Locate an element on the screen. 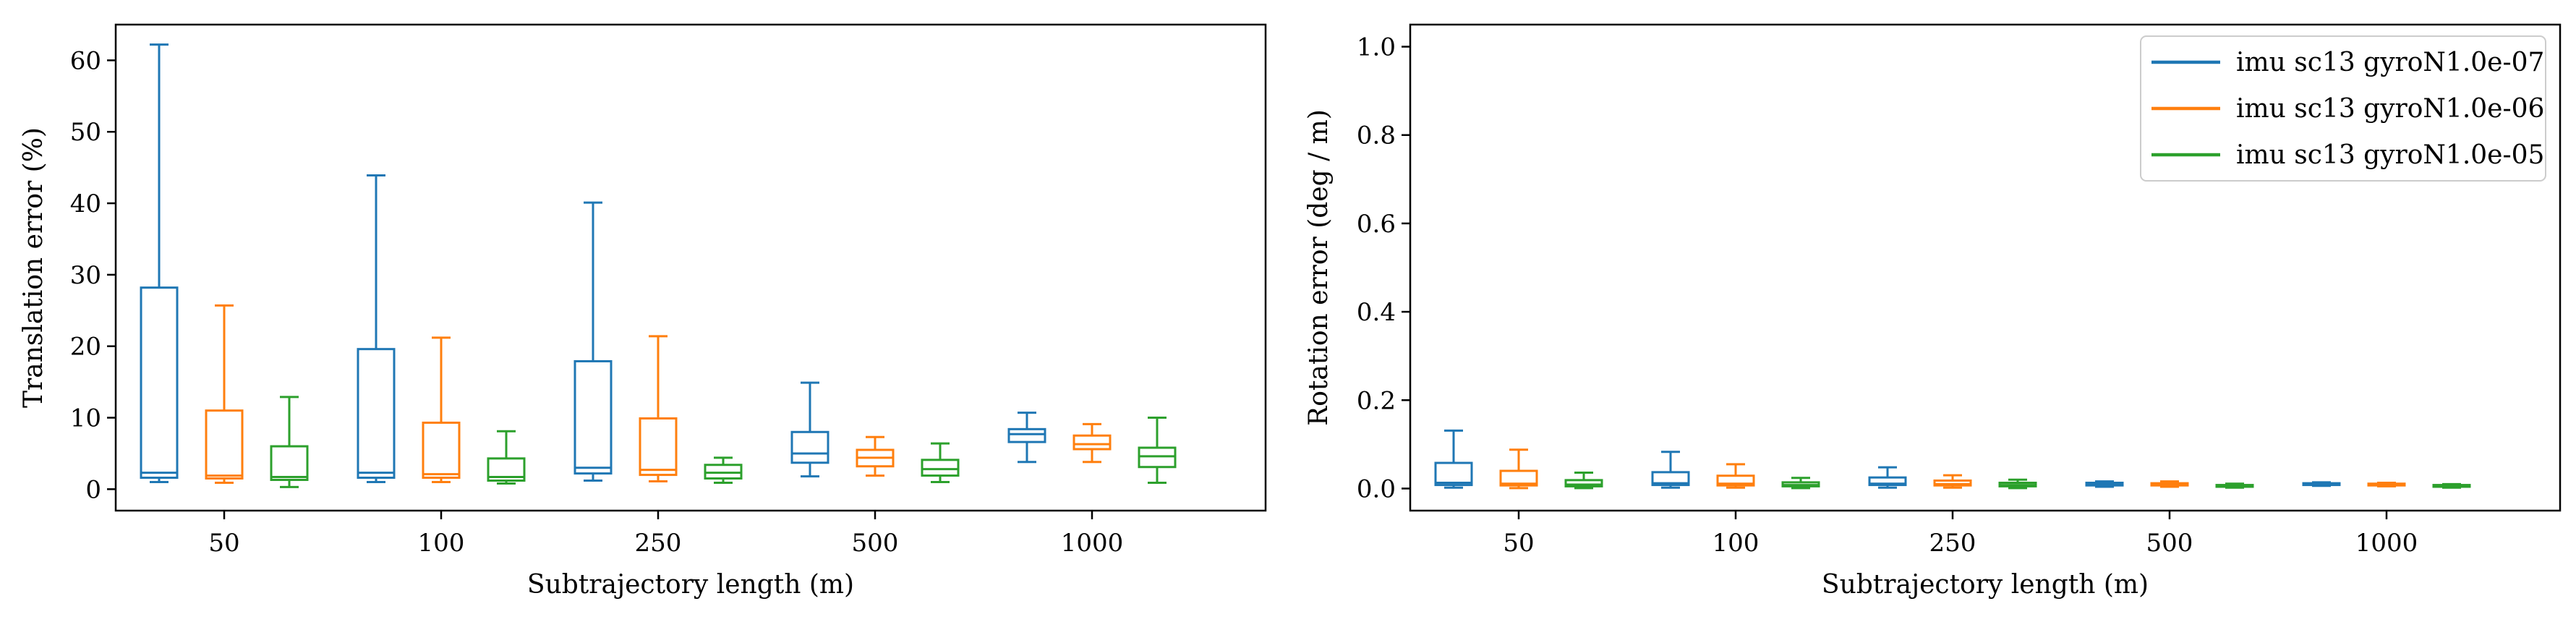 Image resolution: width=2576 pixels, height=622 pixels. translation-x-axis-label: Subtrajectory length (m) is located at coordinates (690, 585).